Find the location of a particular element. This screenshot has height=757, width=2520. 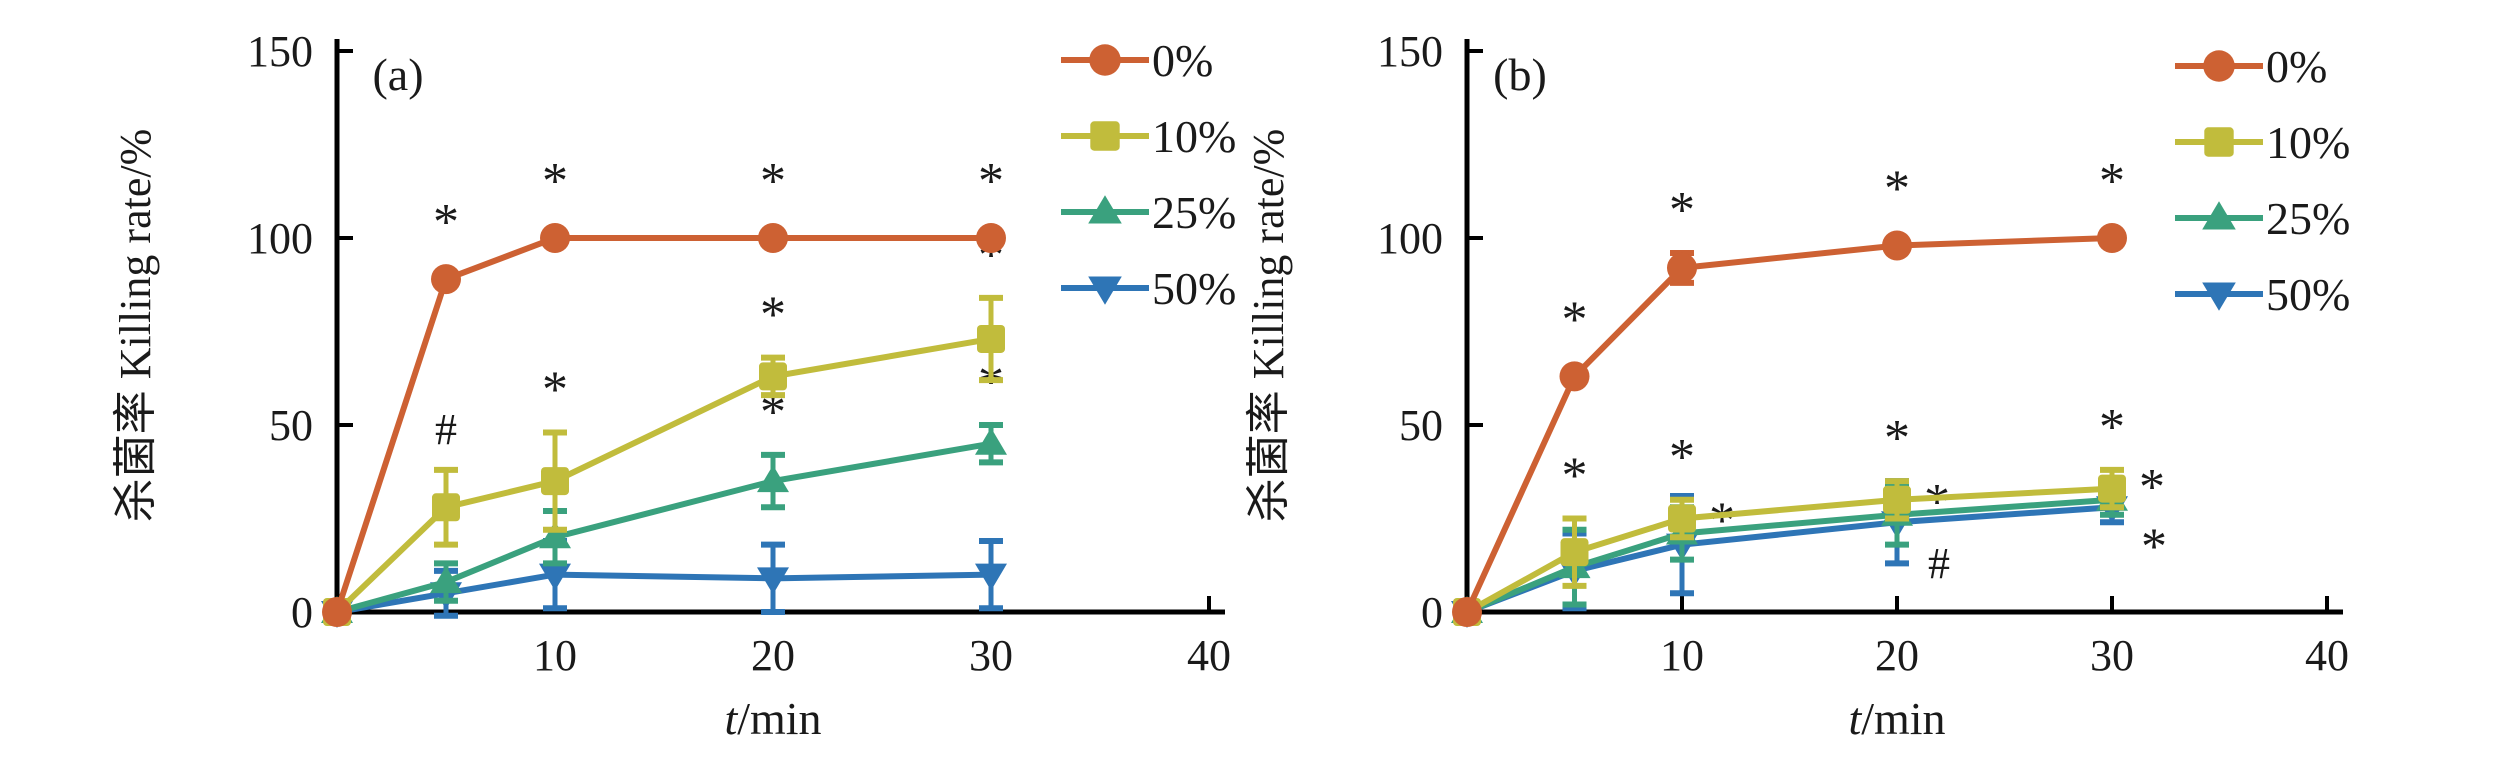

series-50% is located at coordinates (664, 582).